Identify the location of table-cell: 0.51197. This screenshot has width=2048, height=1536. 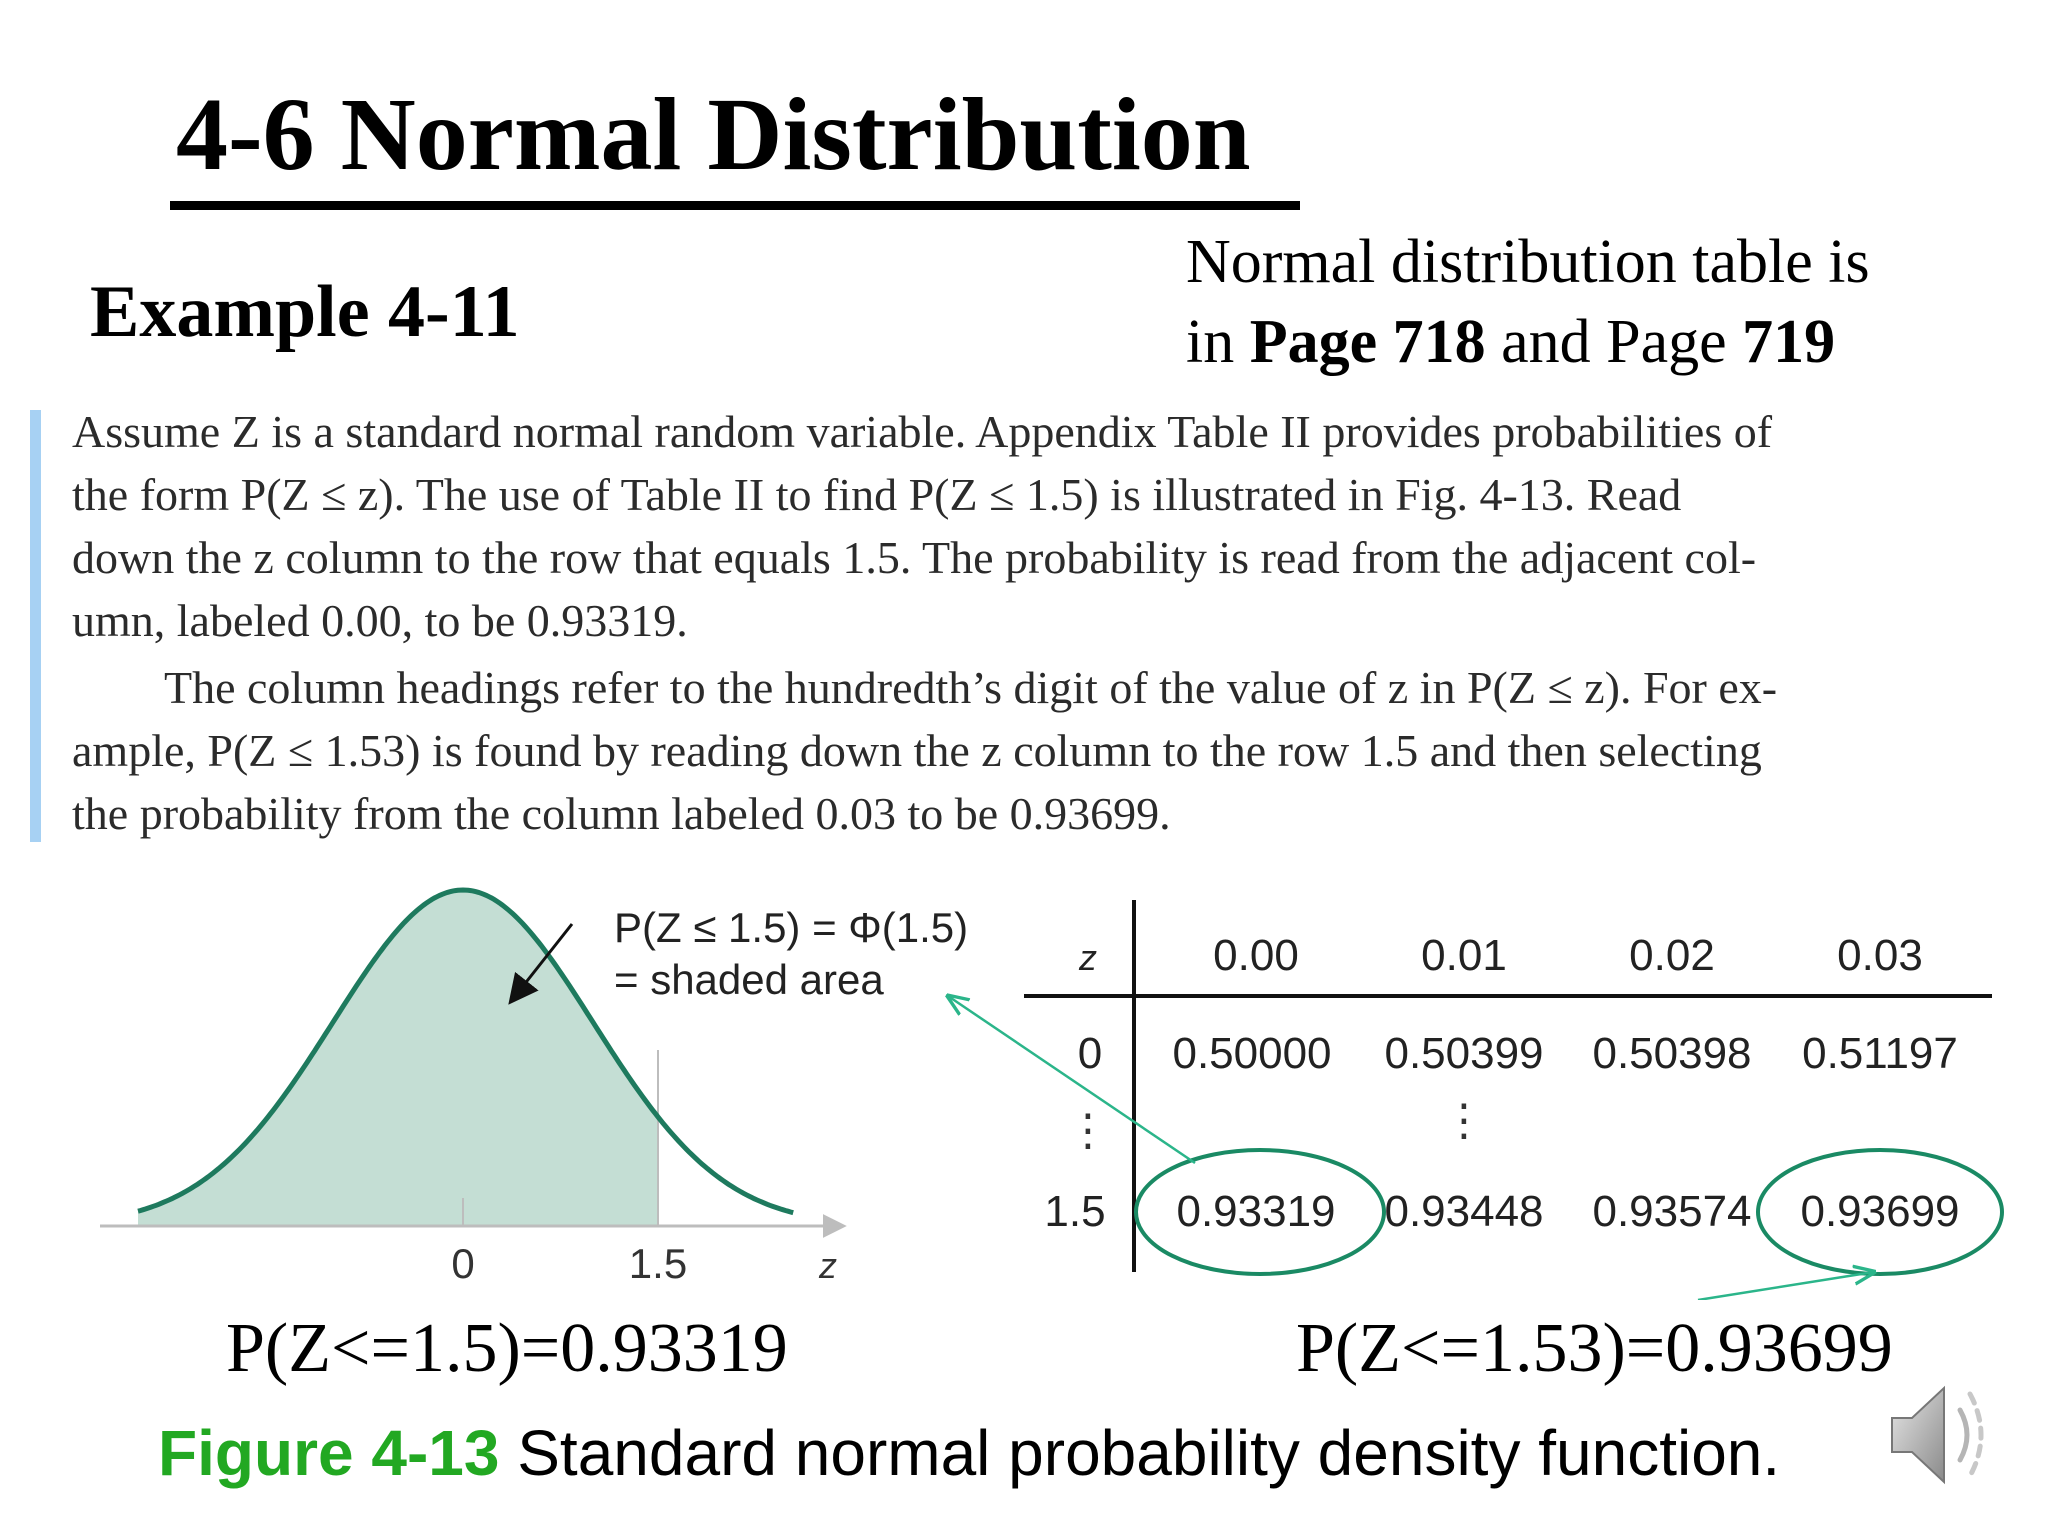
(1880, 1053).